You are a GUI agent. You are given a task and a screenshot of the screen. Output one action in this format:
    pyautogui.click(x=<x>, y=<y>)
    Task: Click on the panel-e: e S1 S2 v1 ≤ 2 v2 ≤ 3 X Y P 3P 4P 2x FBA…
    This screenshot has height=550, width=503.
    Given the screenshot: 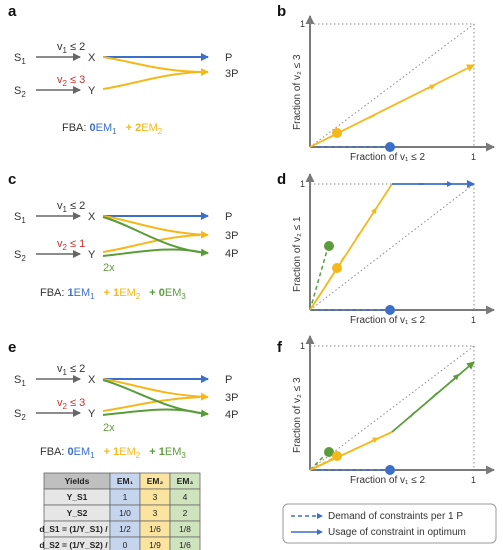 What is the action you would take?
    pyautogui.click(x=123, y=400)
    